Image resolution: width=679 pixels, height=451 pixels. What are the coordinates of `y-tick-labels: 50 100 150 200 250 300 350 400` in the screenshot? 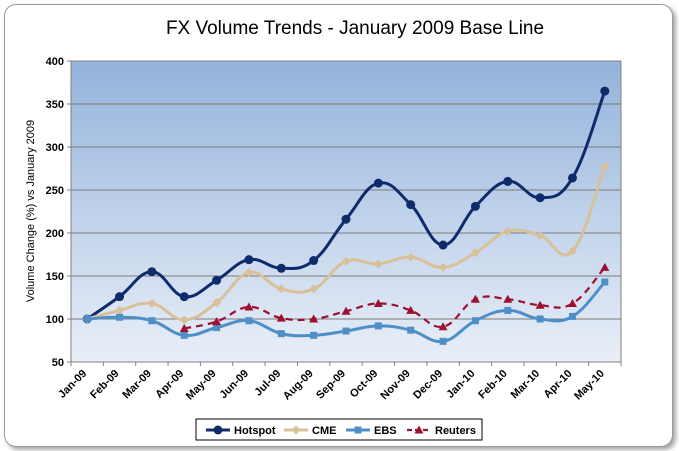 It's located at (55, 212).